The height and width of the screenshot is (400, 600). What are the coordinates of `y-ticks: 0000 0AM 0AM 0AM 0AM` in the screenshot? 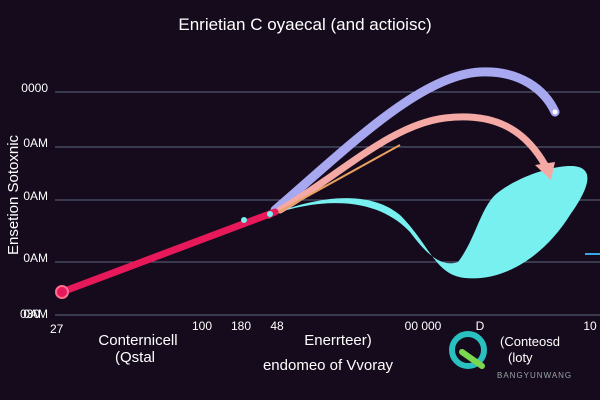 It's located at (34, 201).